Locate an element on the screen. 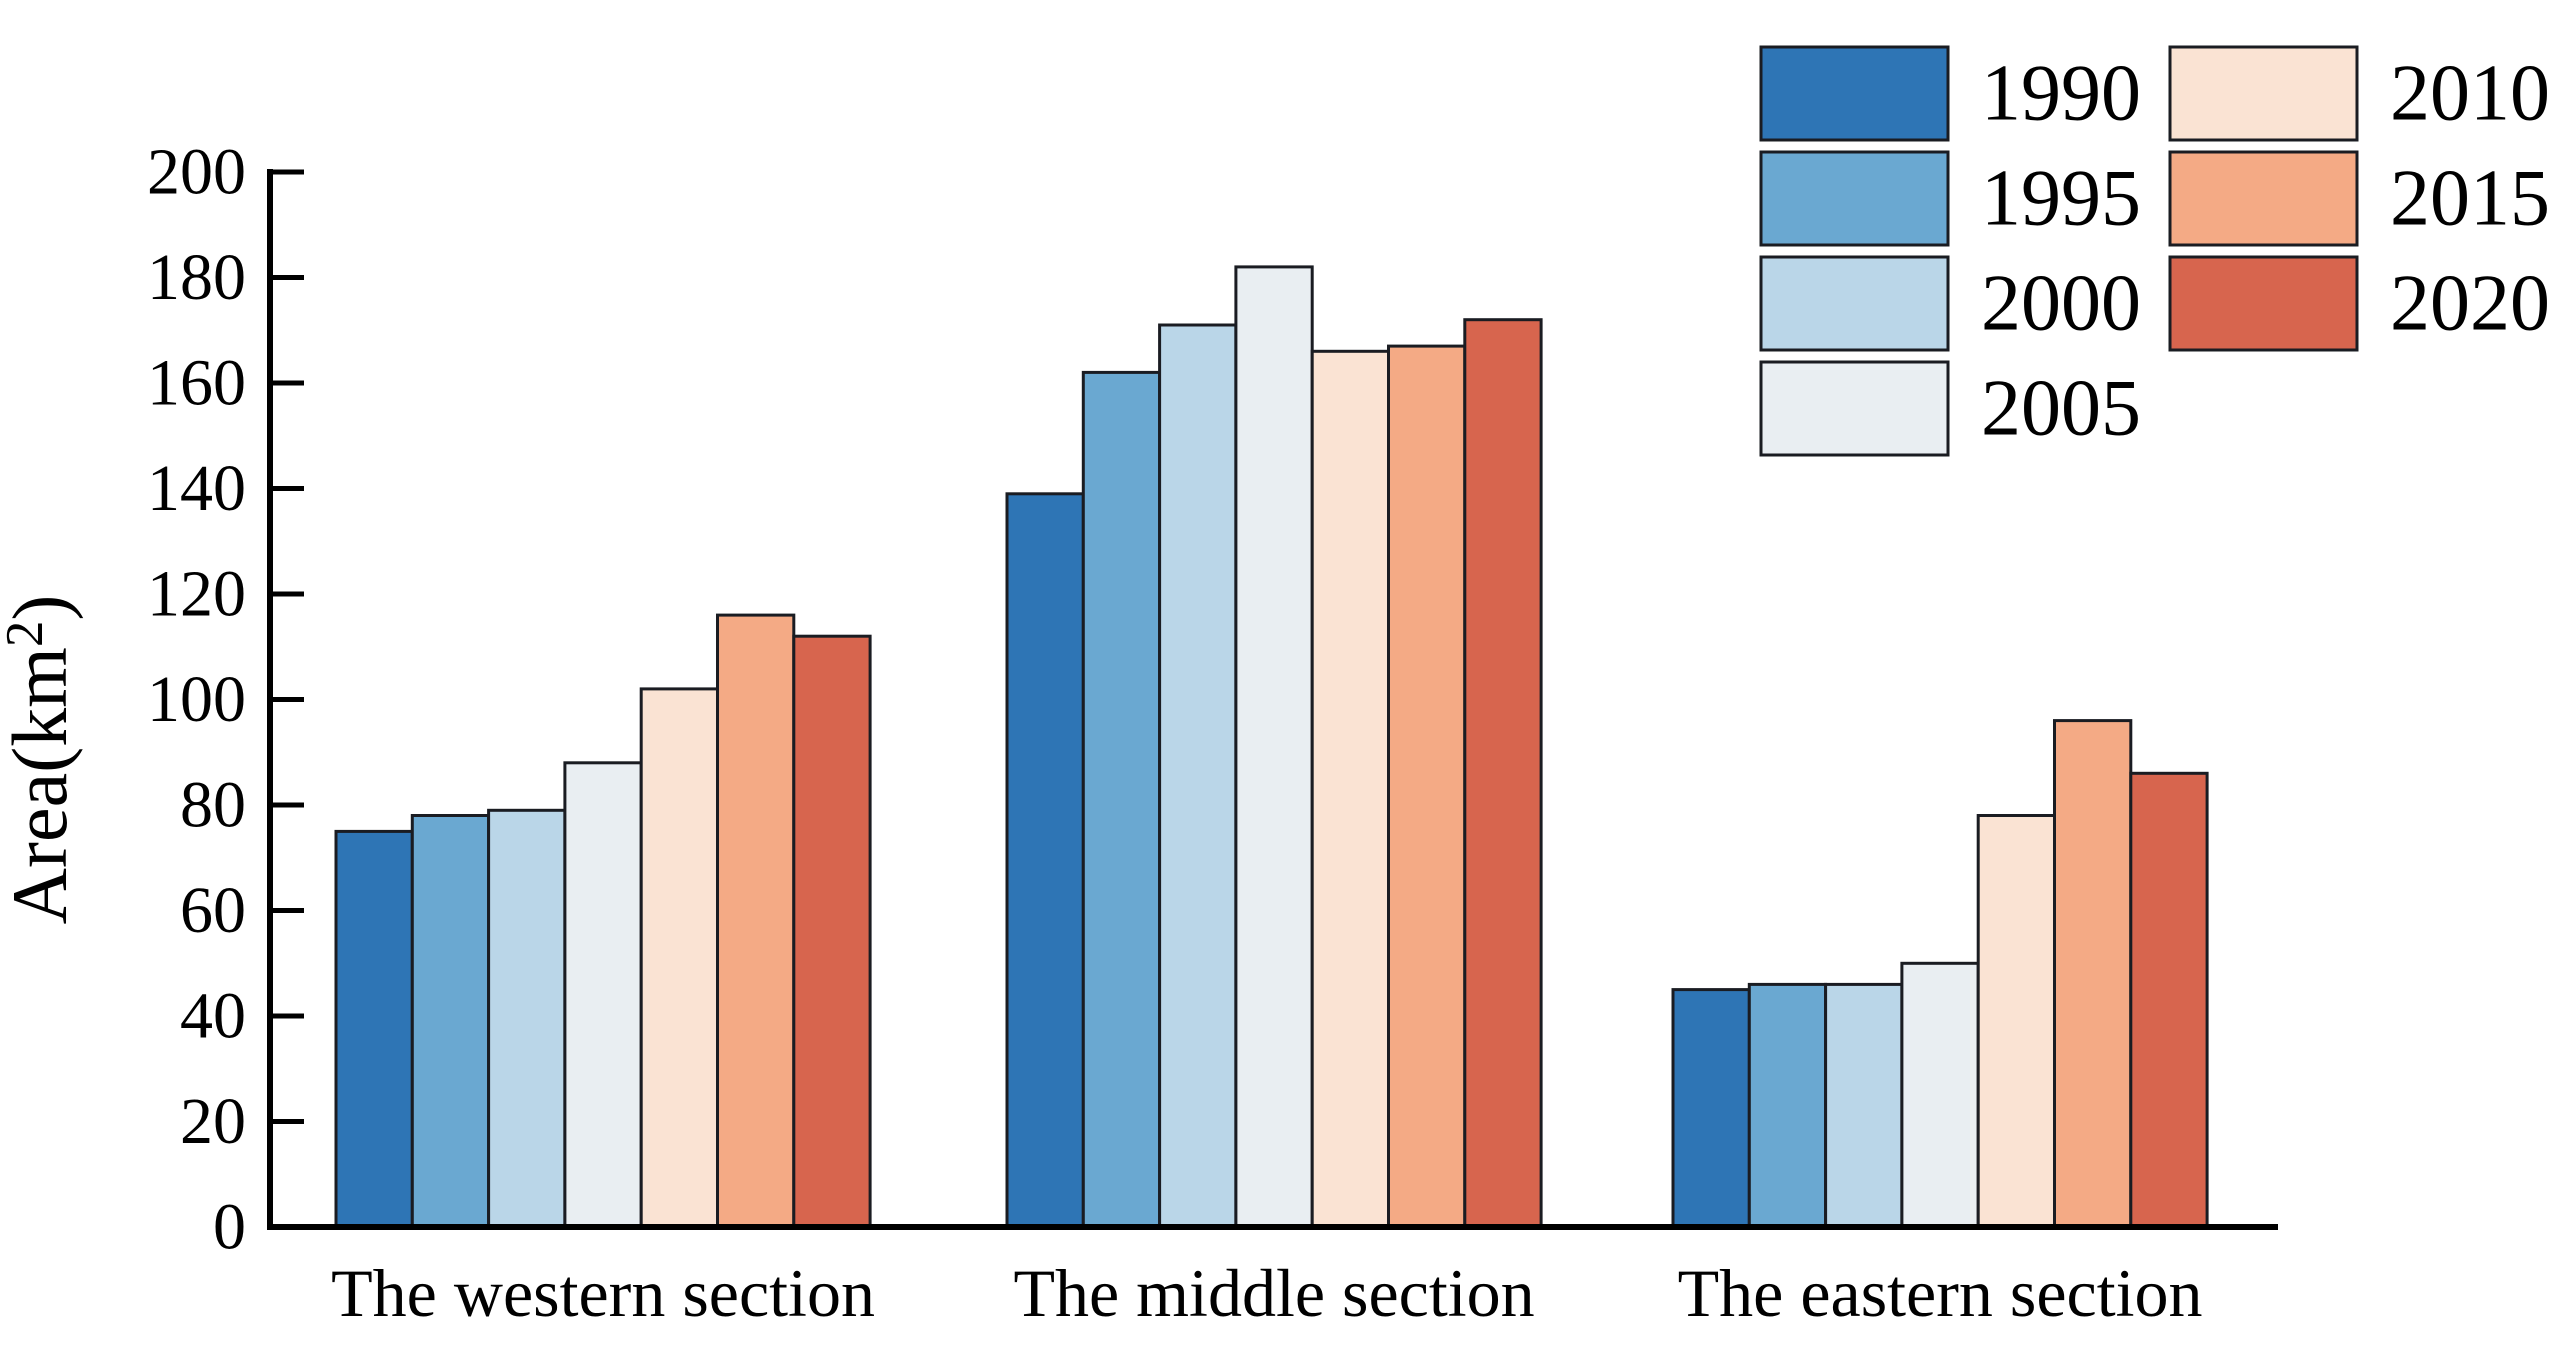 The width and height of the screenshot is (2565, 1362). legend-label-2010: 2010 is located at coordinates (2470, 94).